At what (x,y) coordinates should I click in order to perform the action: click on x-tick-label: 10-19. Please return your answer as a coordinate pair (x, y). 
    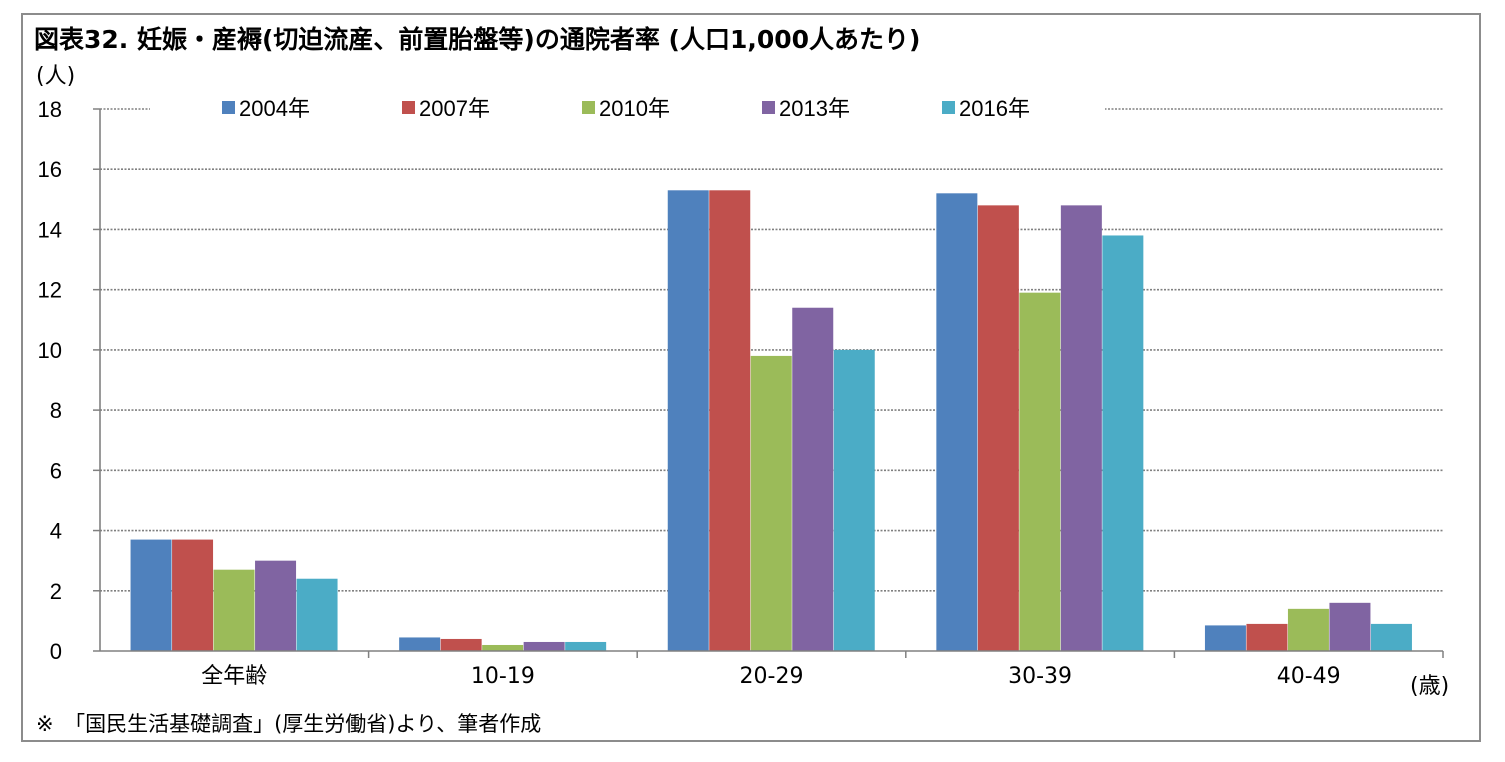
    Looking at the image, I should click on (503, 676).